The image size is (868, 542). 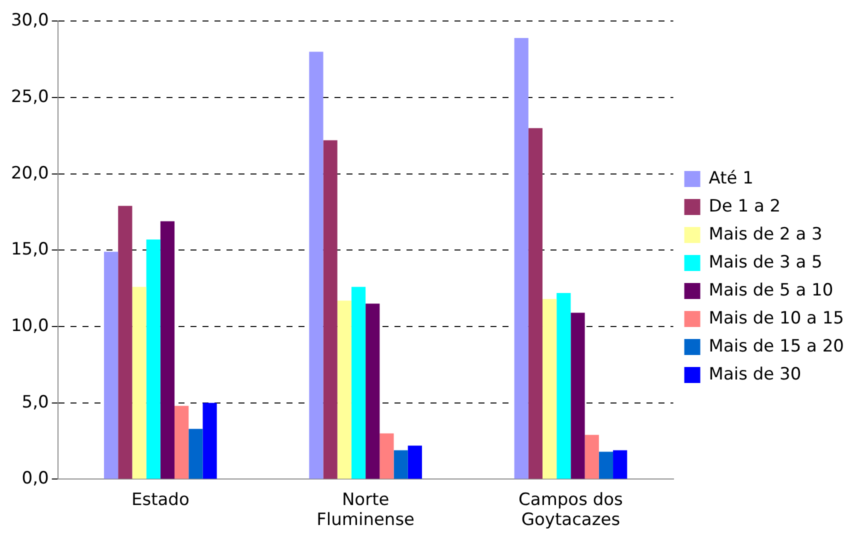 I want to click on legend-label: Mais de 10 a 15, so click(x=776, y=318).